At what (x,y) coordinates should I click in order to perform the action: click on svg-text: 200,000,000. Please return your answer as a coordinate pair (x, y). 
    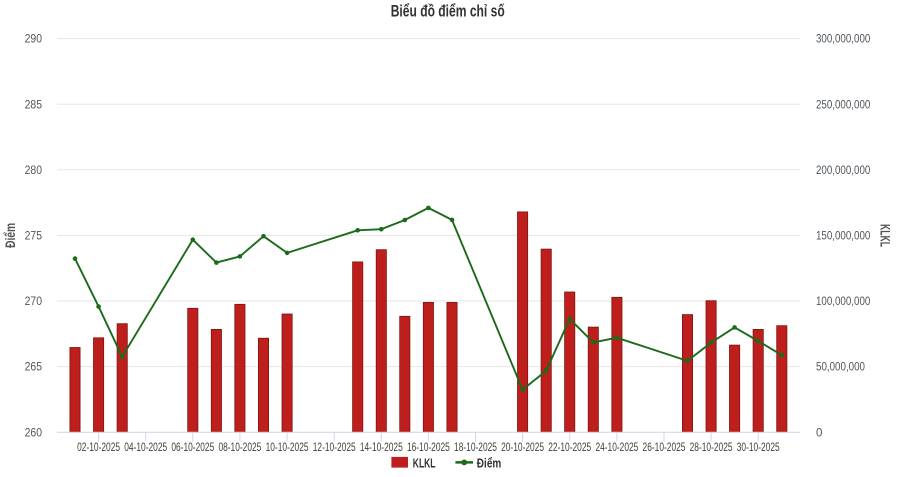
    Looking at the image, I should click on (843, 171).